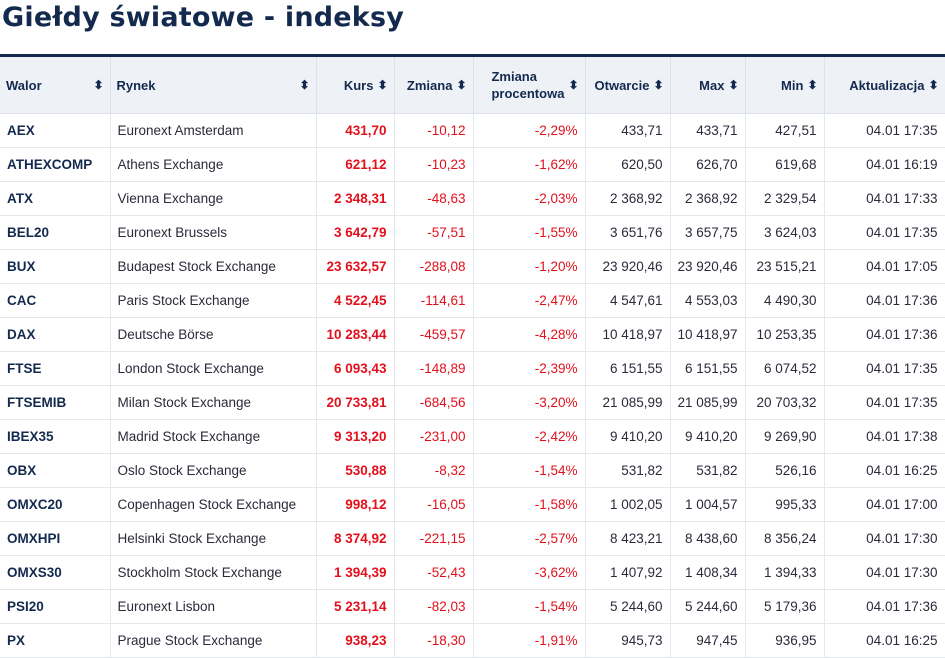  I want to click on column-header-aktualizacja: Aktualizacja ⬍, so click(884, 84).